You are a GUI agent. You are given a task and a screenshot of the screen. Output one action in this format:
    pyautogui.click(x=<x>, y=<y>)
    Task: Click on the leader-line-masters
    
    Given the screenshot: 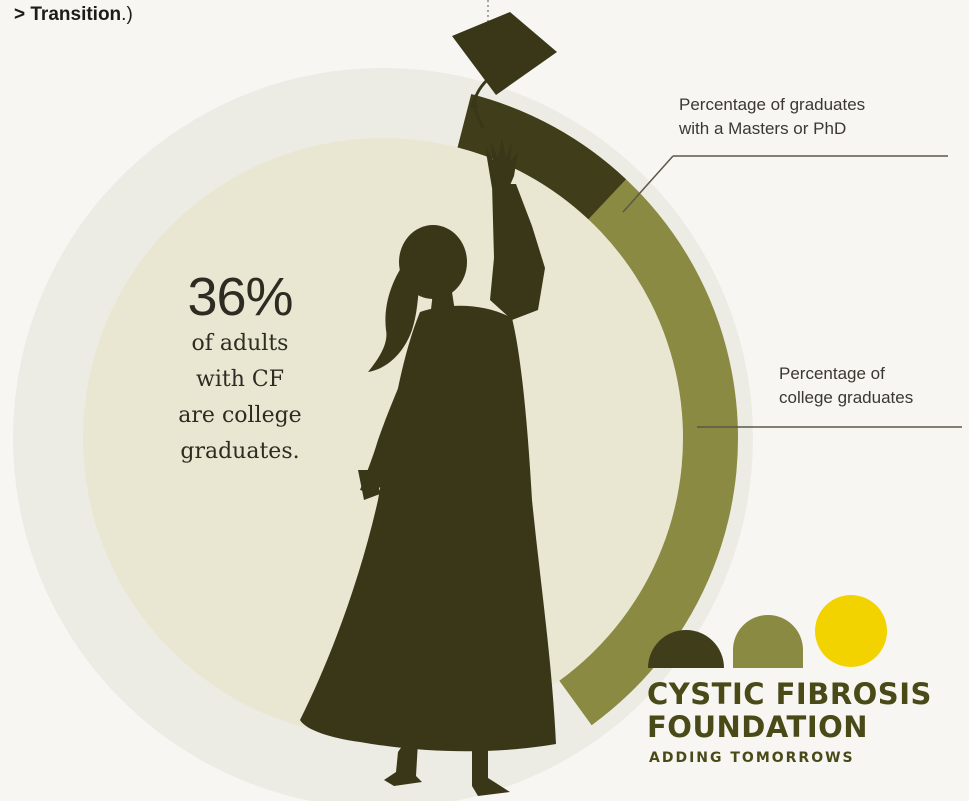 What is the action you would take?
    pyautogui.click(x=648, y=184)
    